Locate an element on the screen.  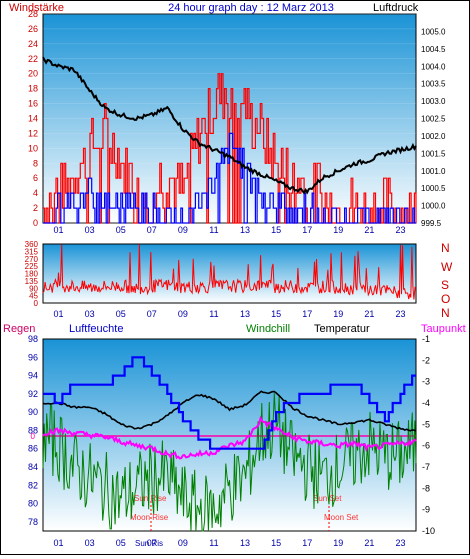
pressure-y-tick-label: 1004.0 is located at coordinates (433, 66).